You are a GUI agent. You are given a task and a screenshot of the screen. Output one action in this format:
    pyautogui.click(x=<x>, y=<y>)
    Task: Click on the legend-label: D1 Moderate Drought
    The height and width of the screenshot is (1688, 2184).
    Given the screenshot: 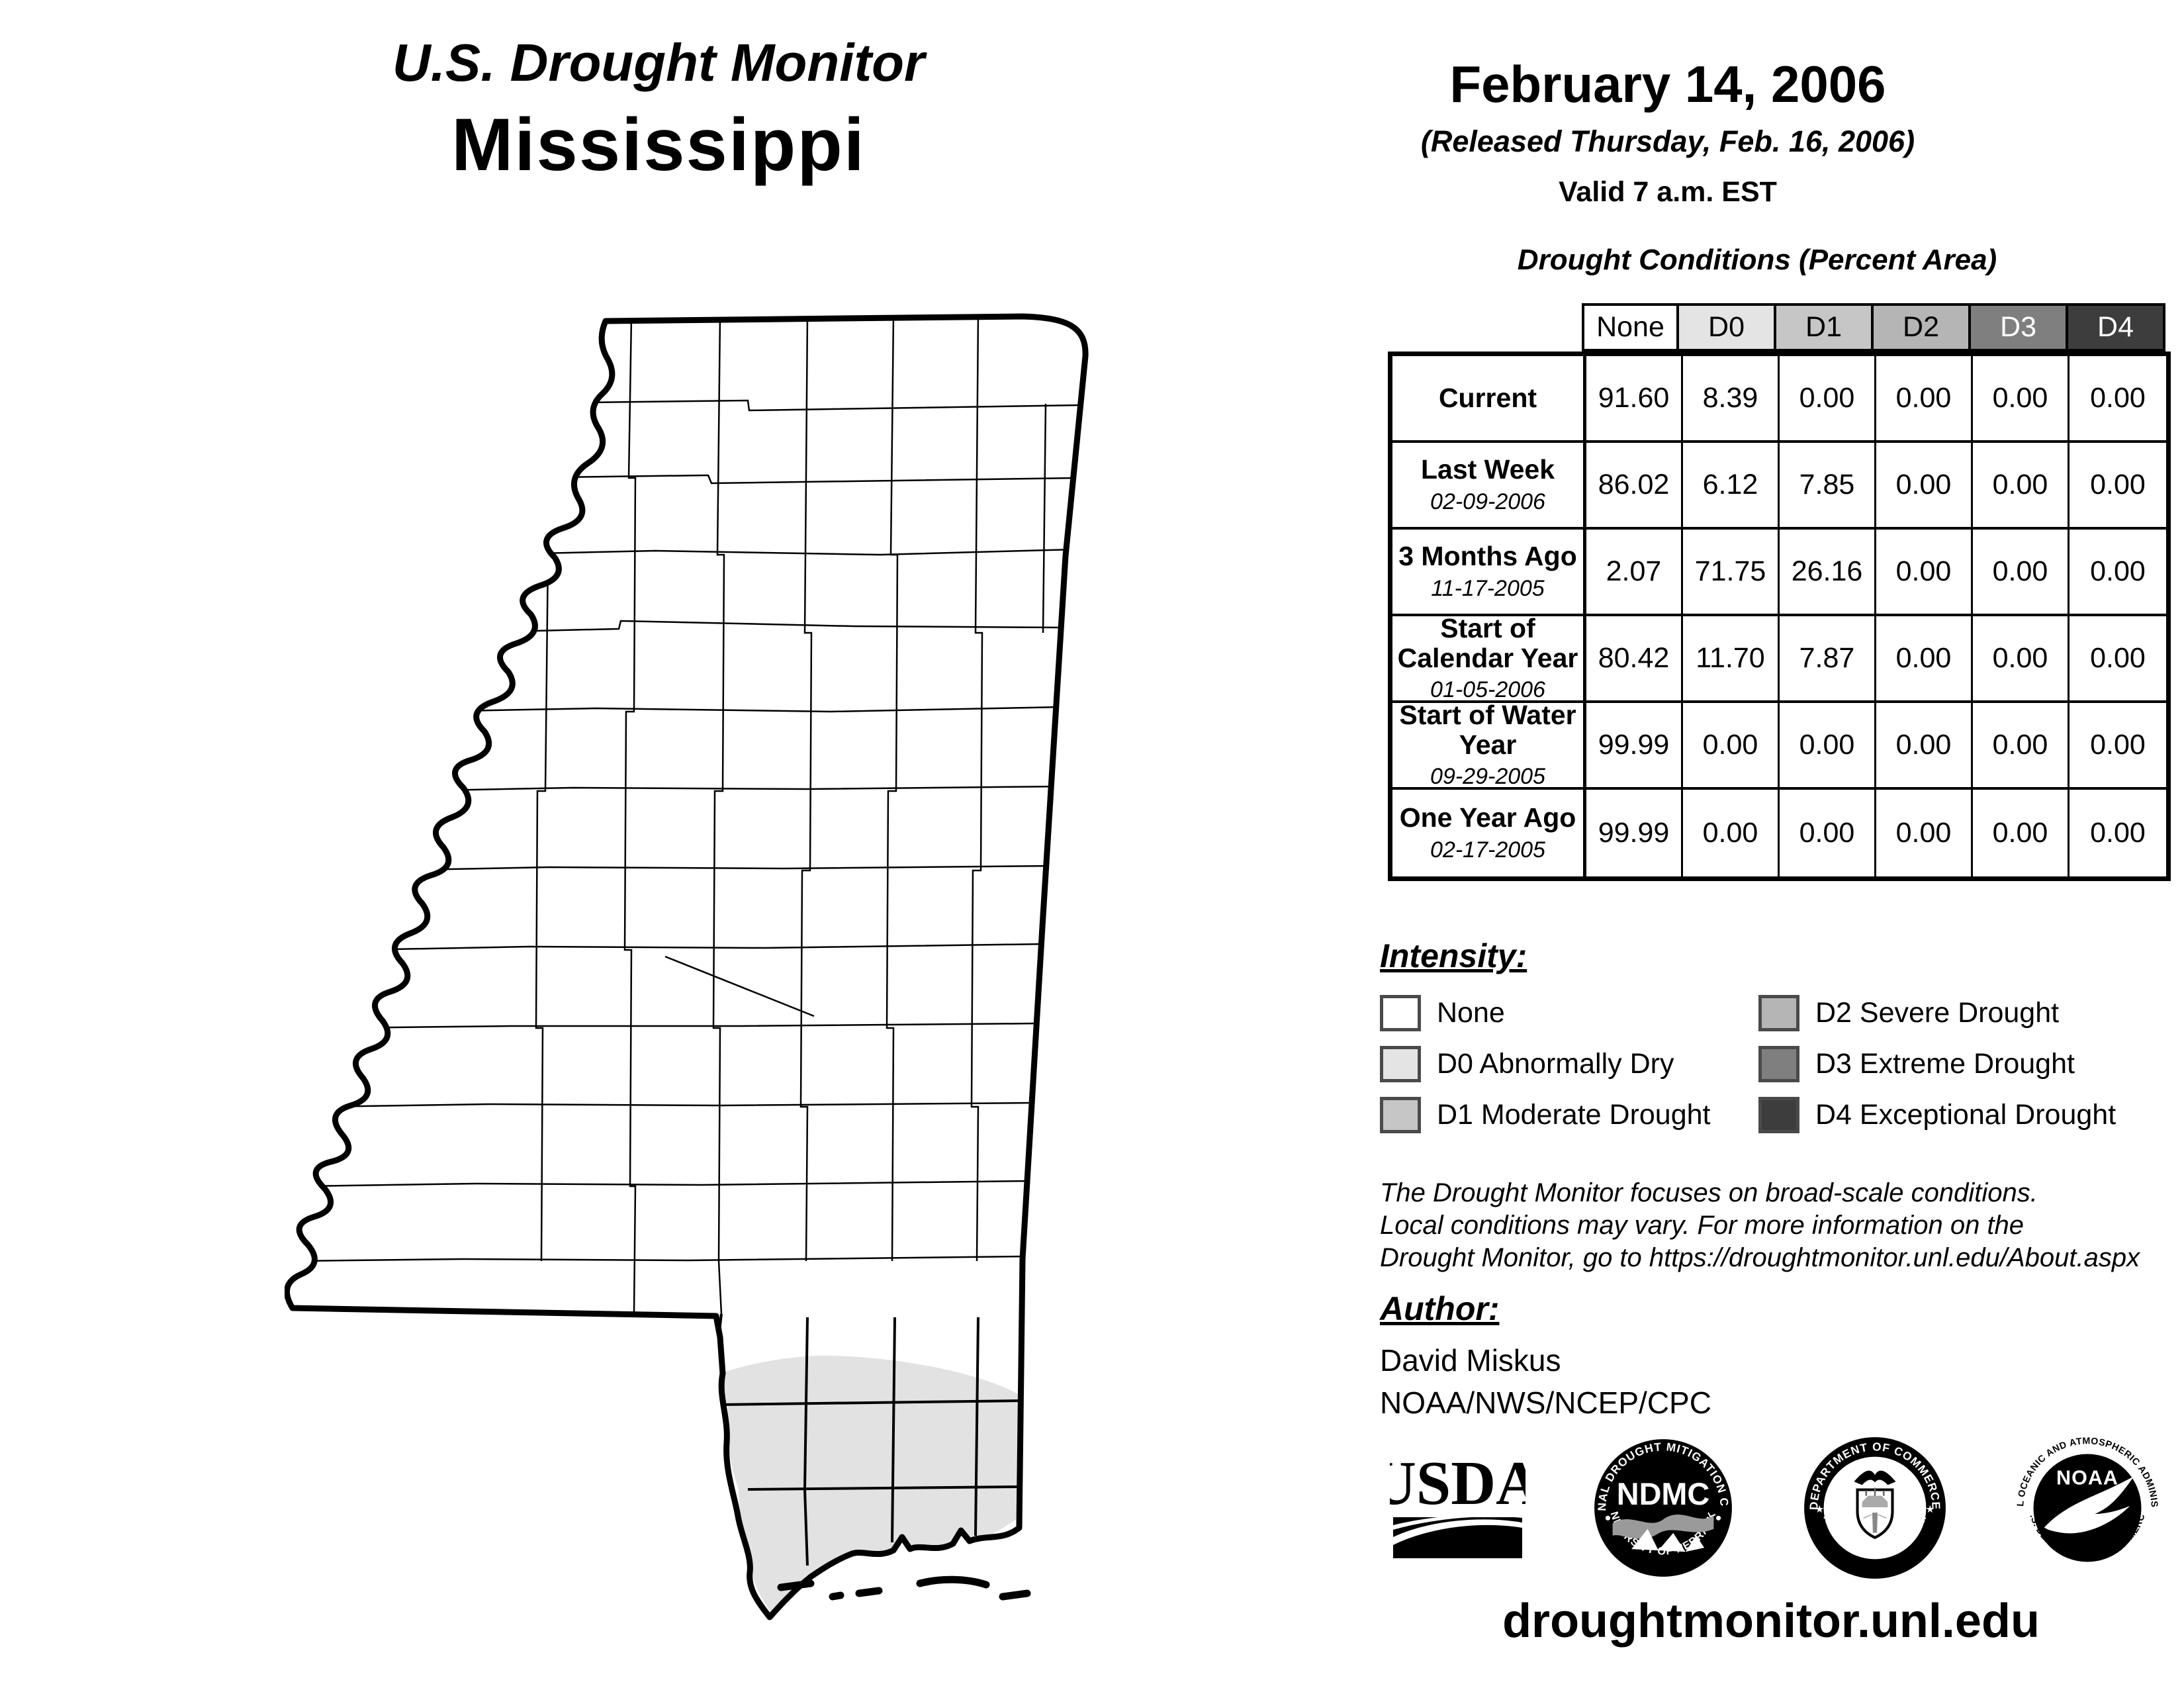 What is the action you would take?
    pyautogui.click(x=1574, y=1115)
    